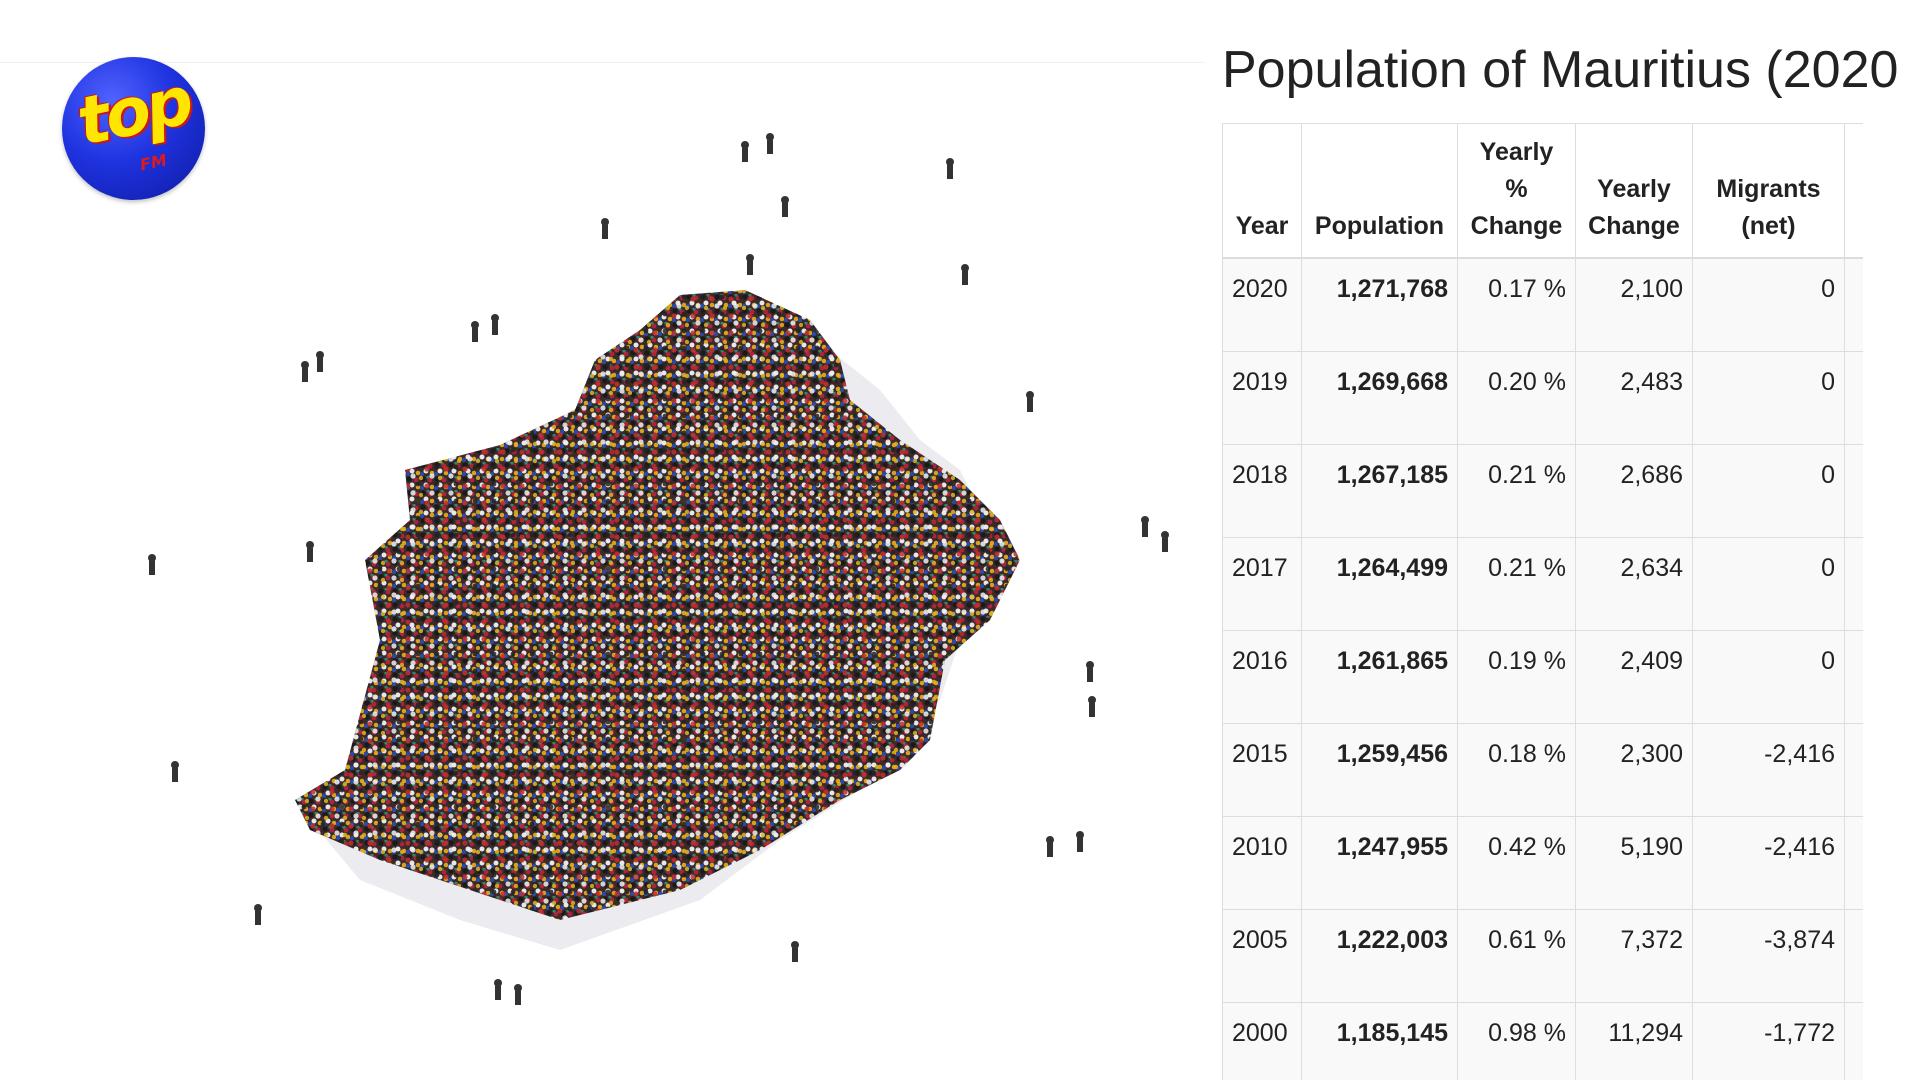  What do you see at coordinates (1379, 769) in the screenshot?
I see `cell-population: 1,259,456` at bounding box center [1379, 769].